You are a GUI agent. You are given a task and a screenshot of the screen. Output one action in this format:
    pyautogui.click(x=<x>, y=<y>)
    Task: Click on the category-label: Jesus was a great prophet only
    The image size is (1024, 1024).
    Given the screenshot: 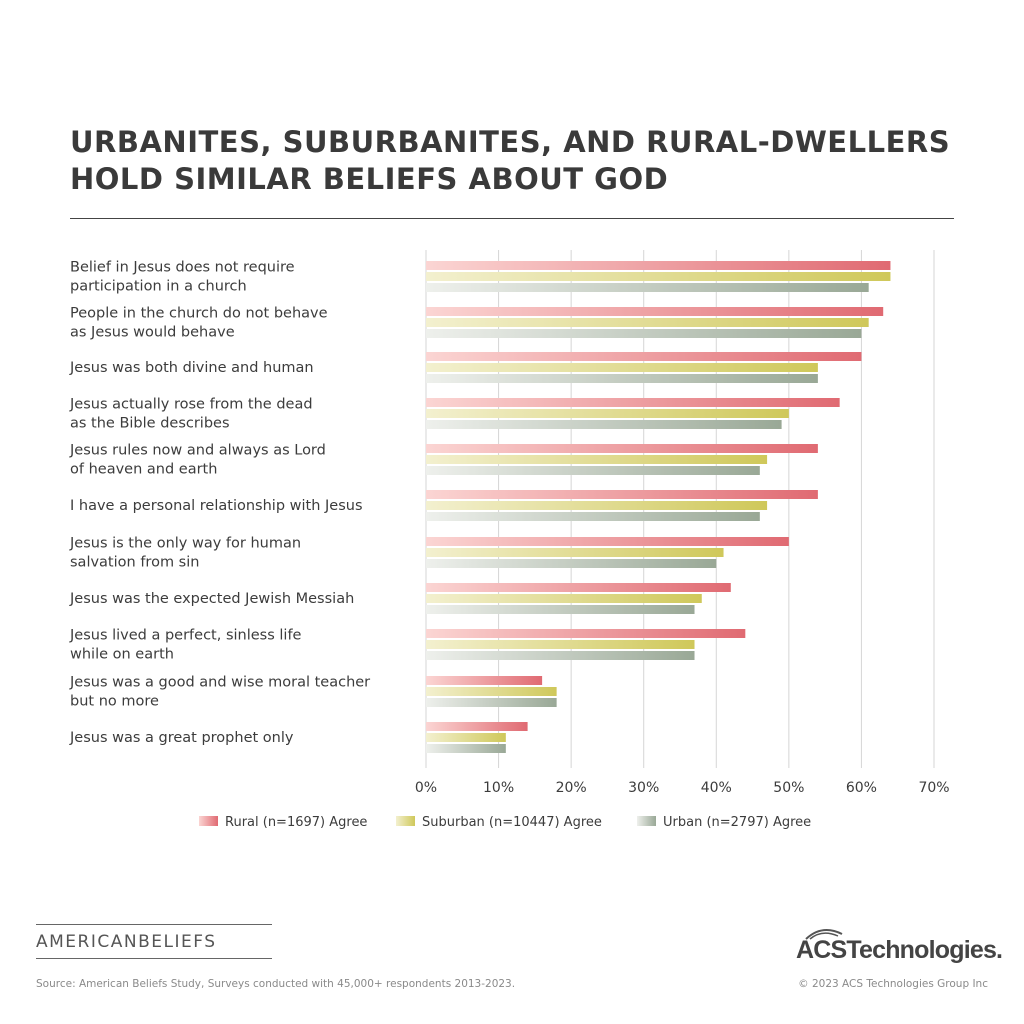 What is the action you would take?
    pyautogui.click(x=181, y=738)
    